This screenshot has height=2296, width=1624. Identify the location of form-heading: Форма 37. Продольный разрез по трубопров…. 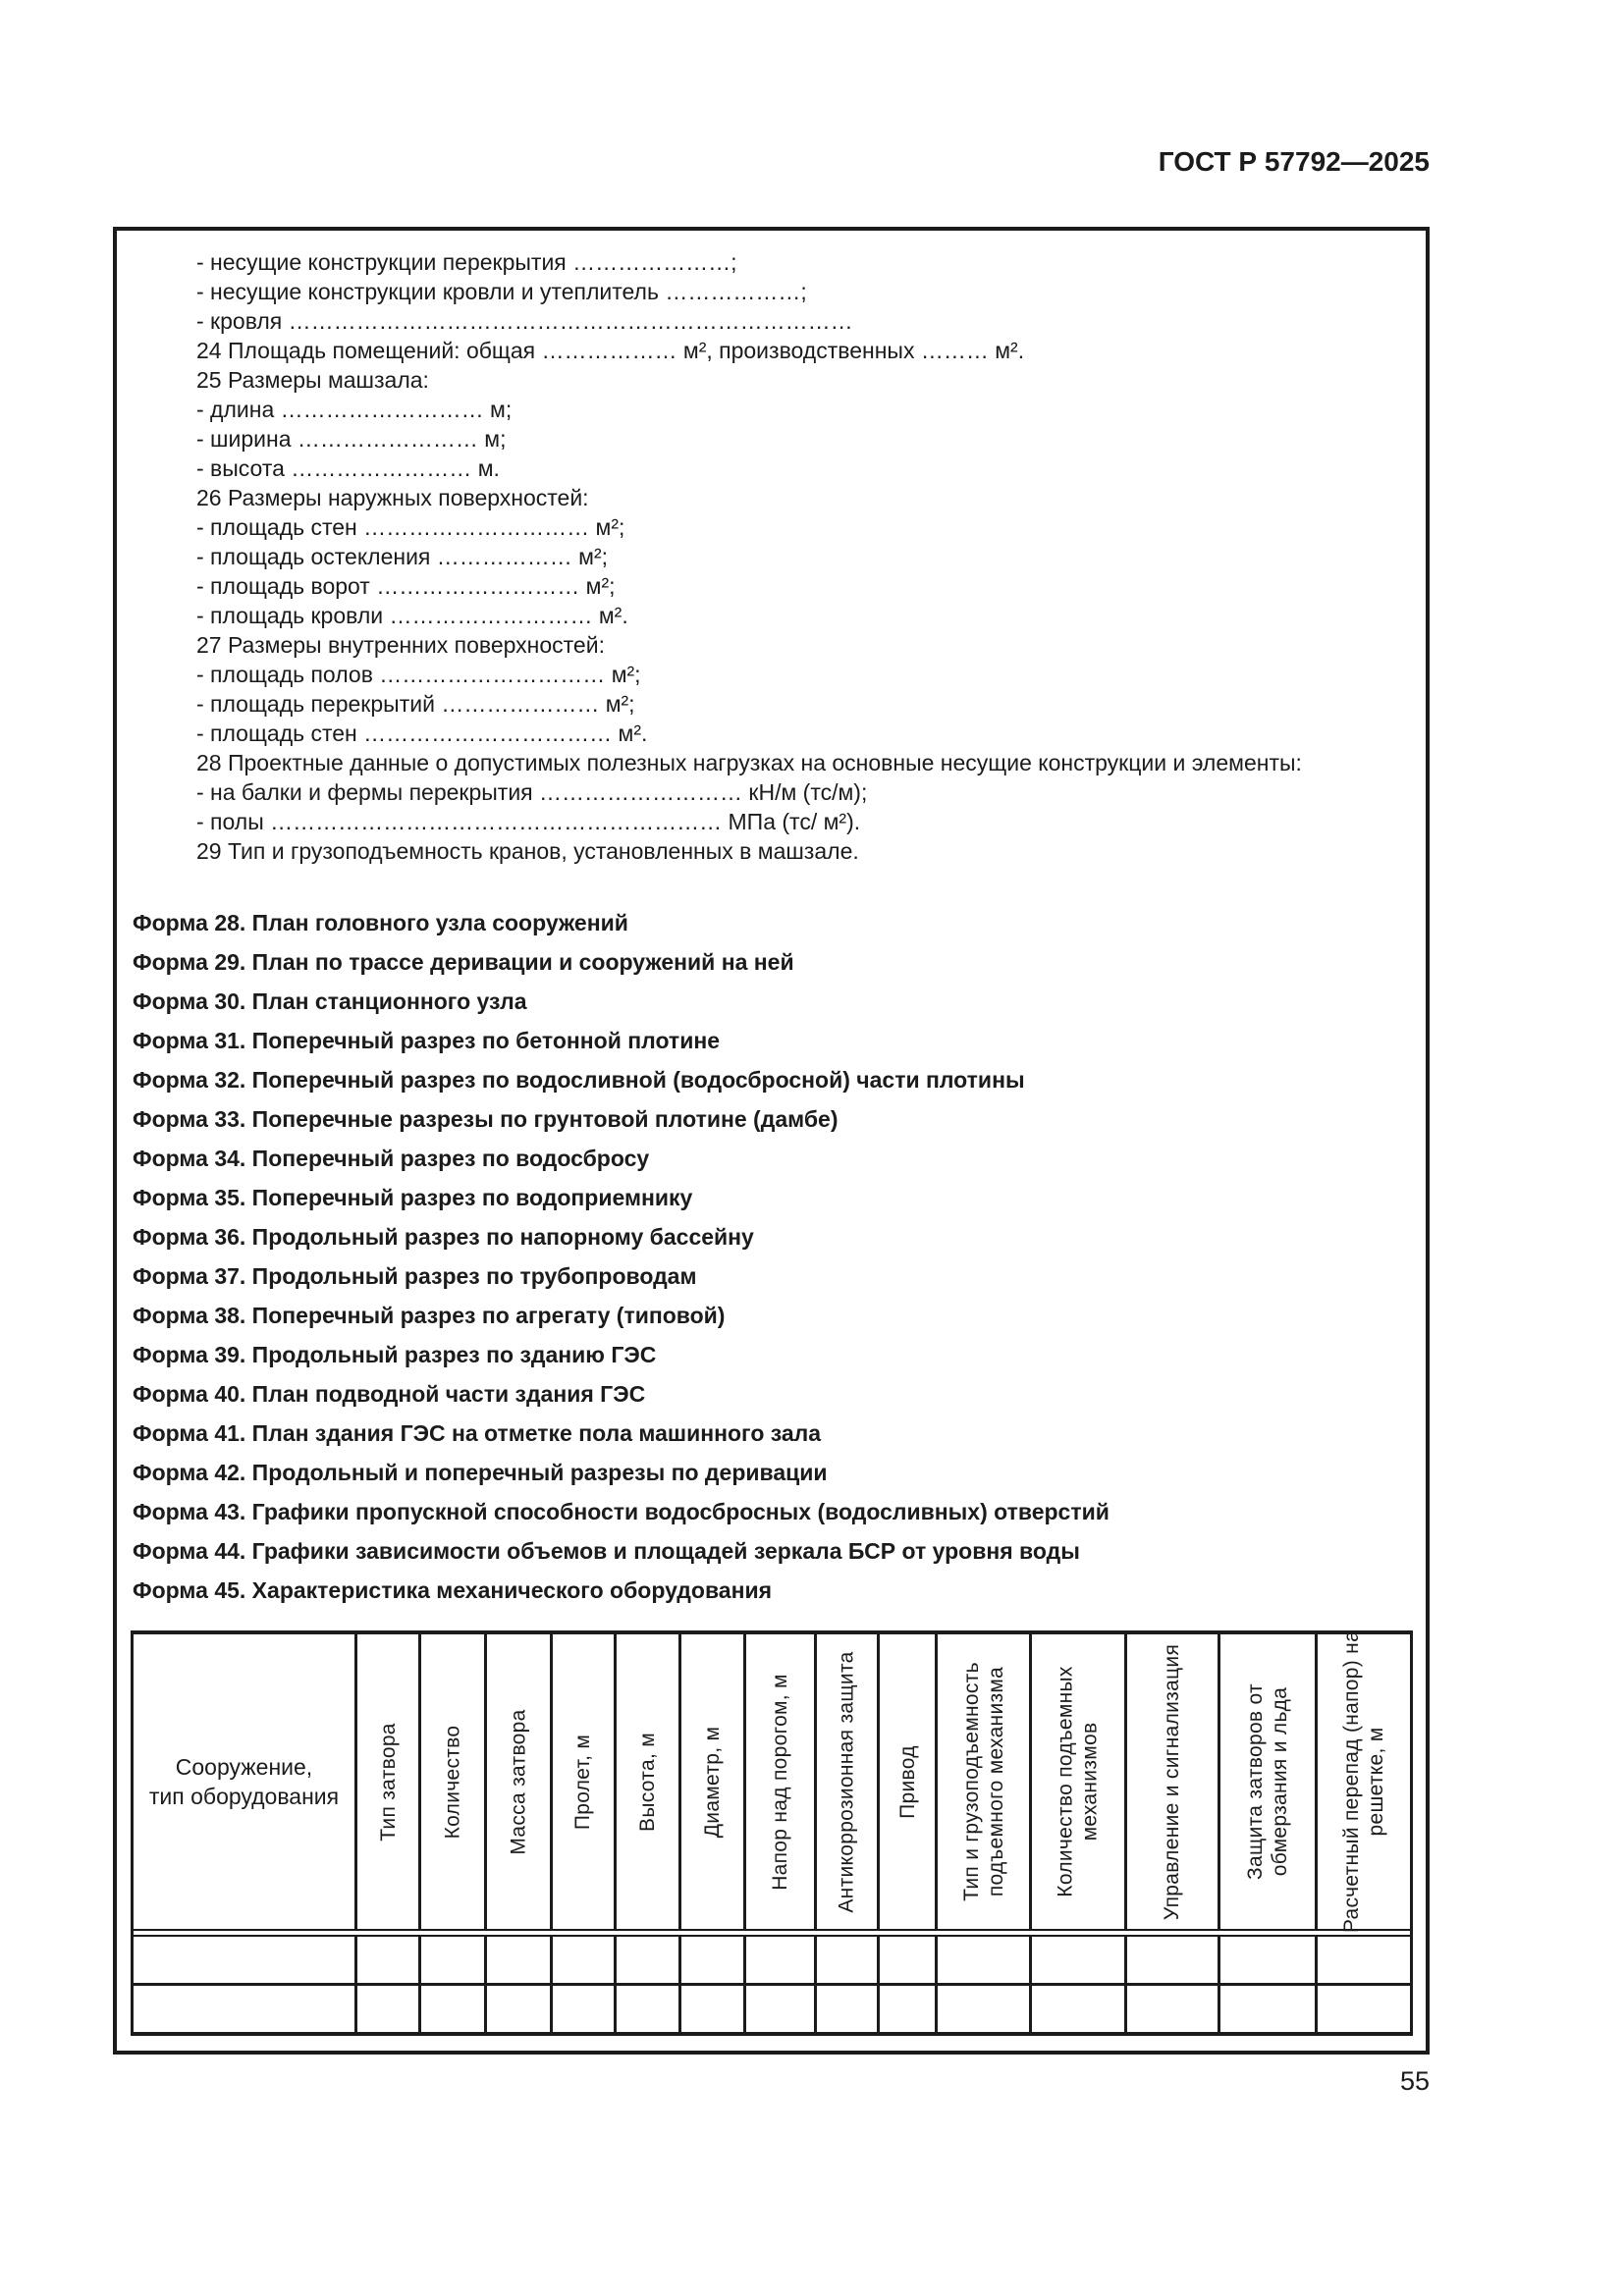
(415, 1276).